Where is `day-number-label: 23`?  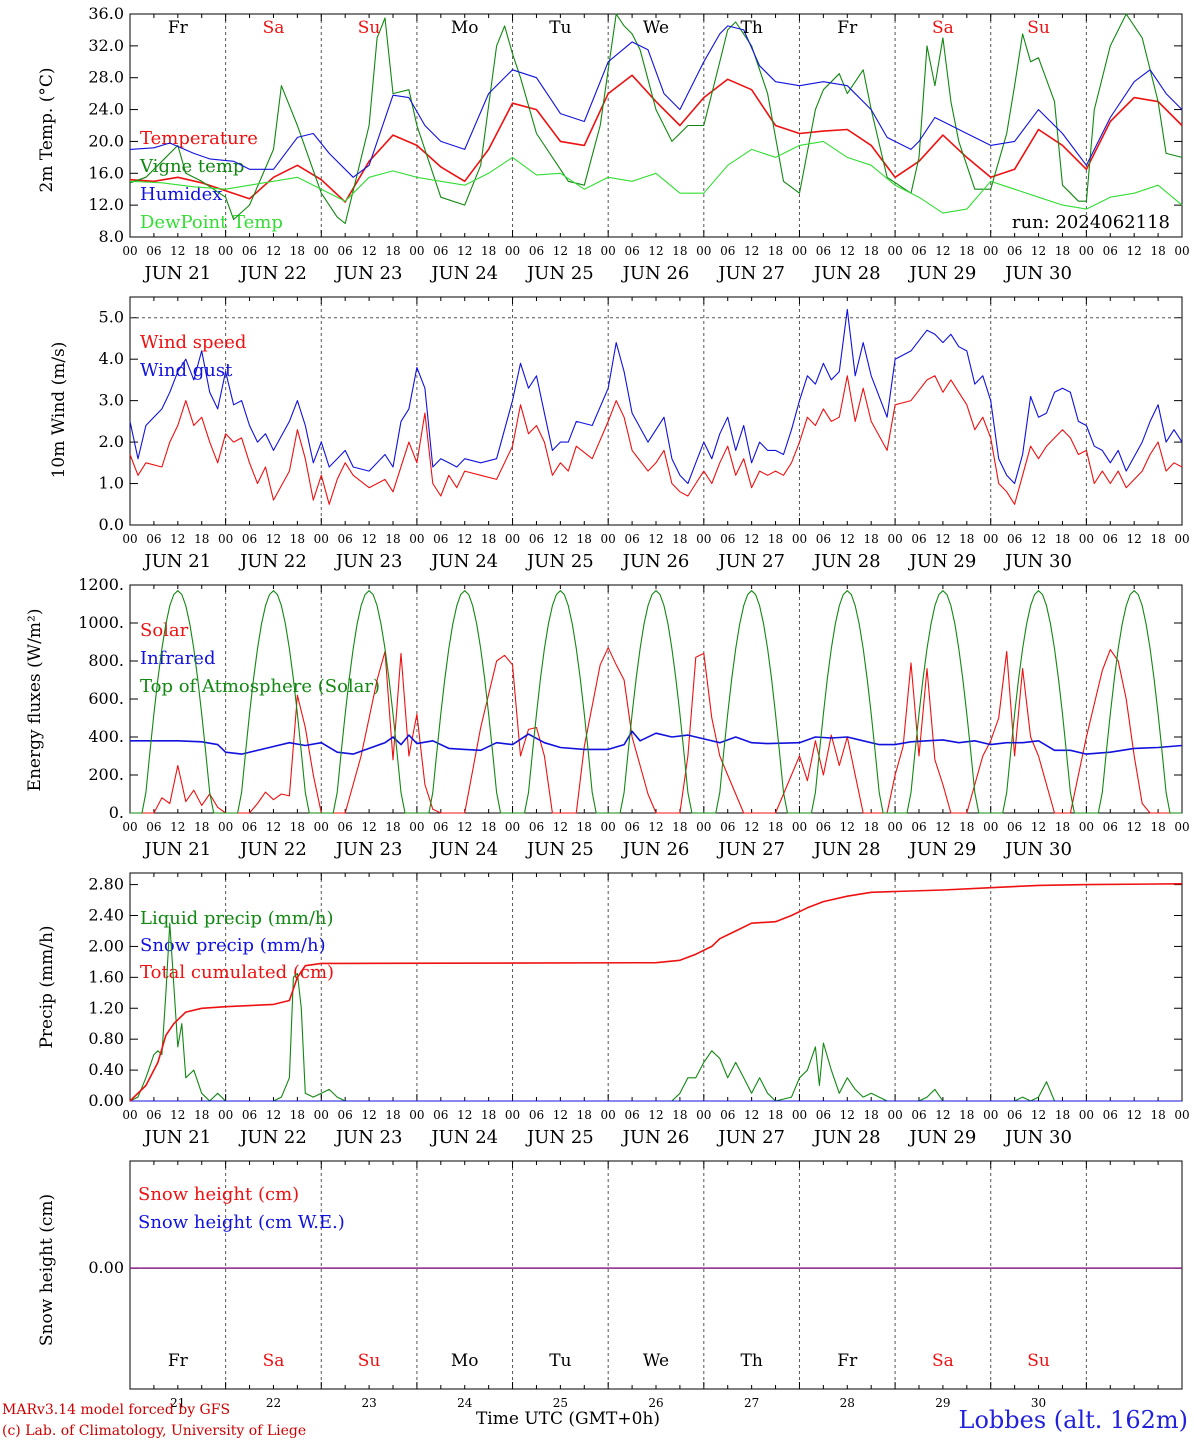
day-number-label: 23 is located at coordinates (368, 1403).